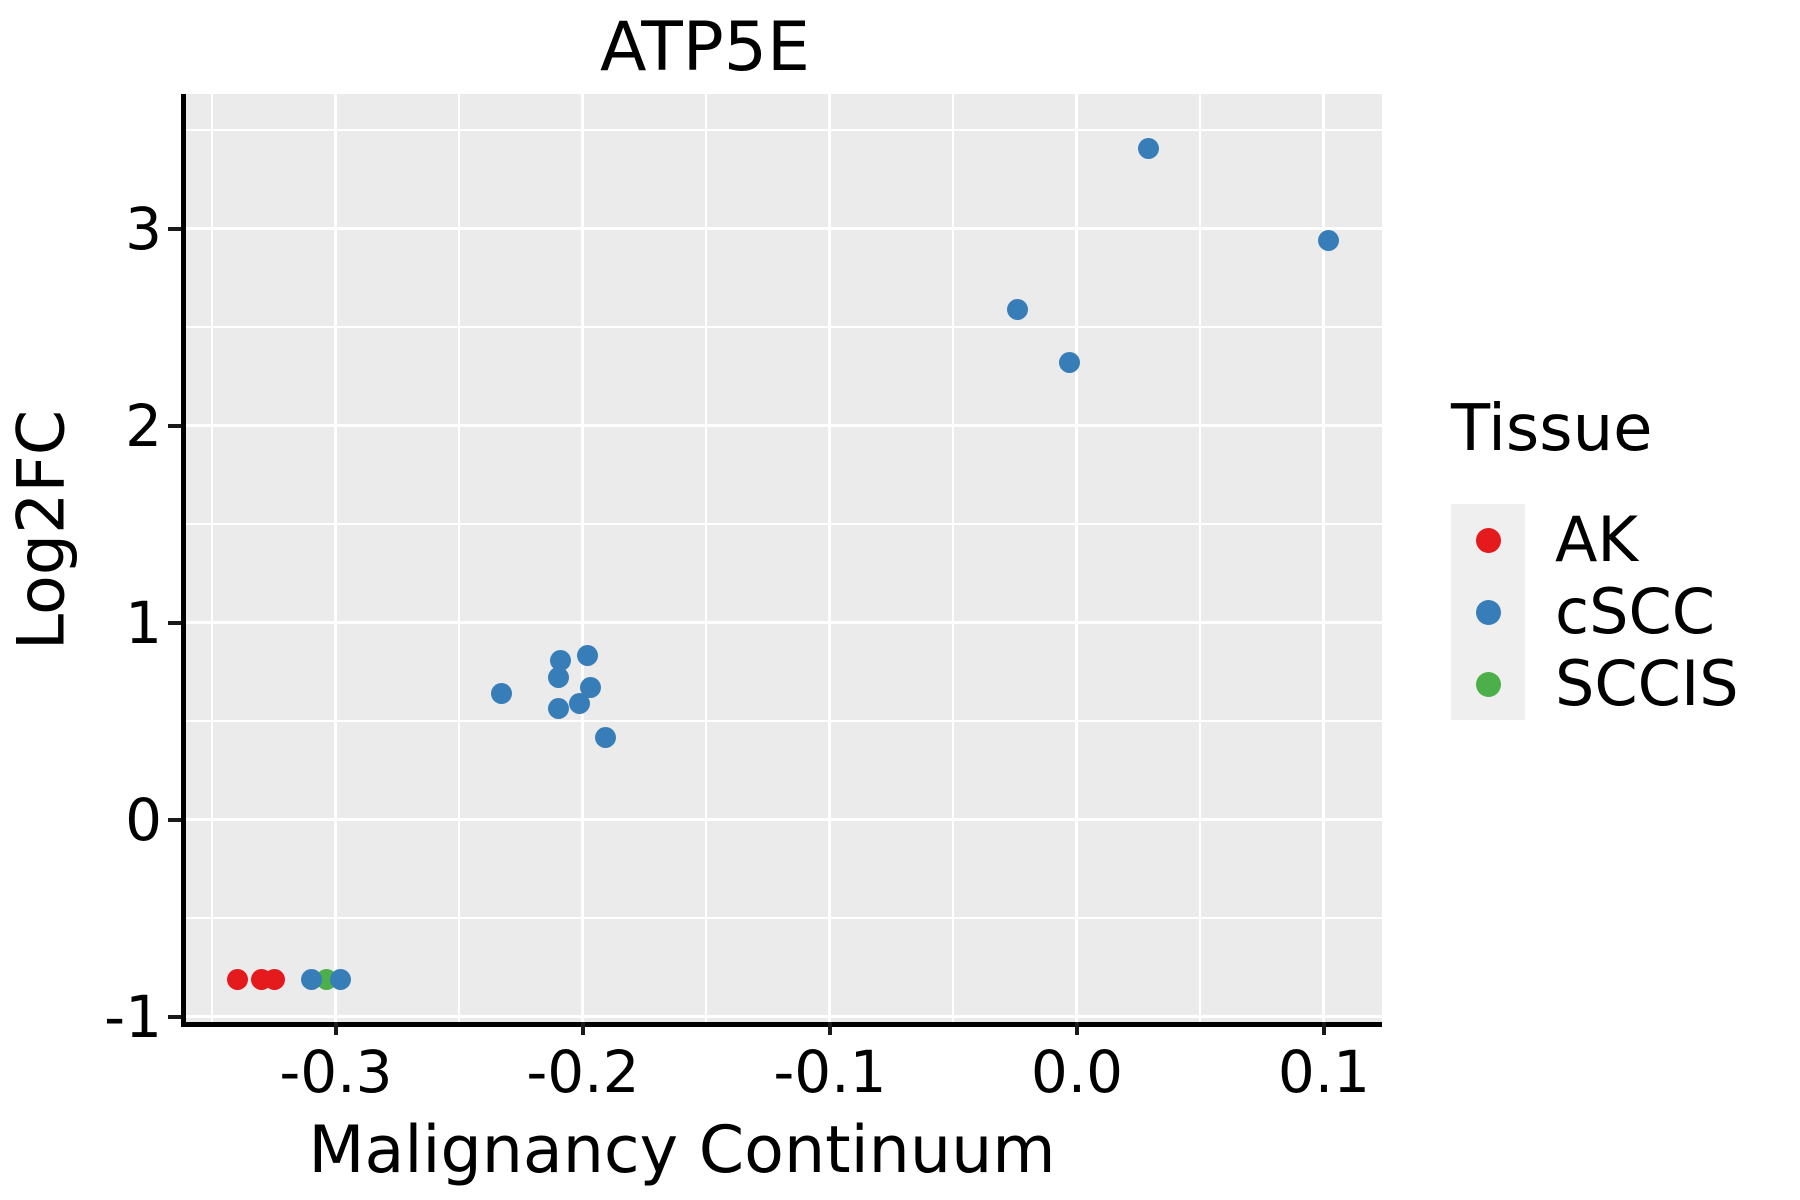 This screenshot has width=1800, height=1200. I want to click on y-tick-label: -1, so click(133, 1016).